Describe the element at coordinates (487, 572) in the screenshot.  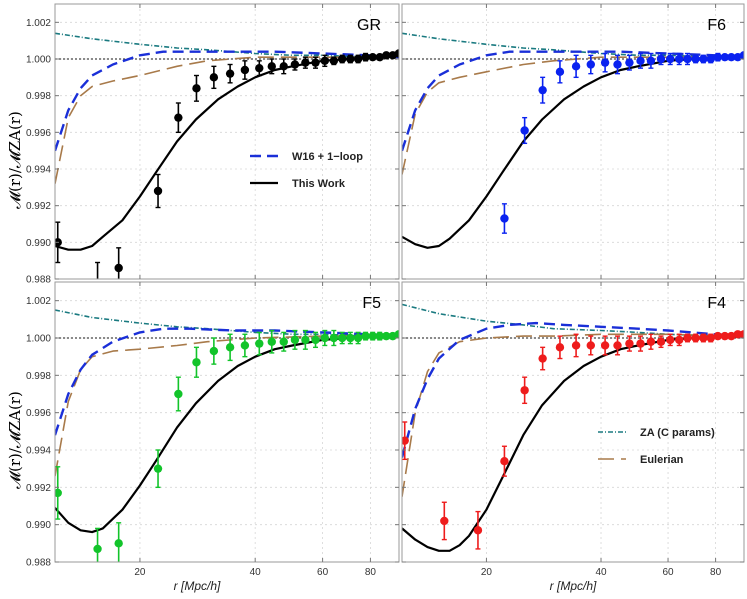
I see `x-tick-label: 20` at that location.